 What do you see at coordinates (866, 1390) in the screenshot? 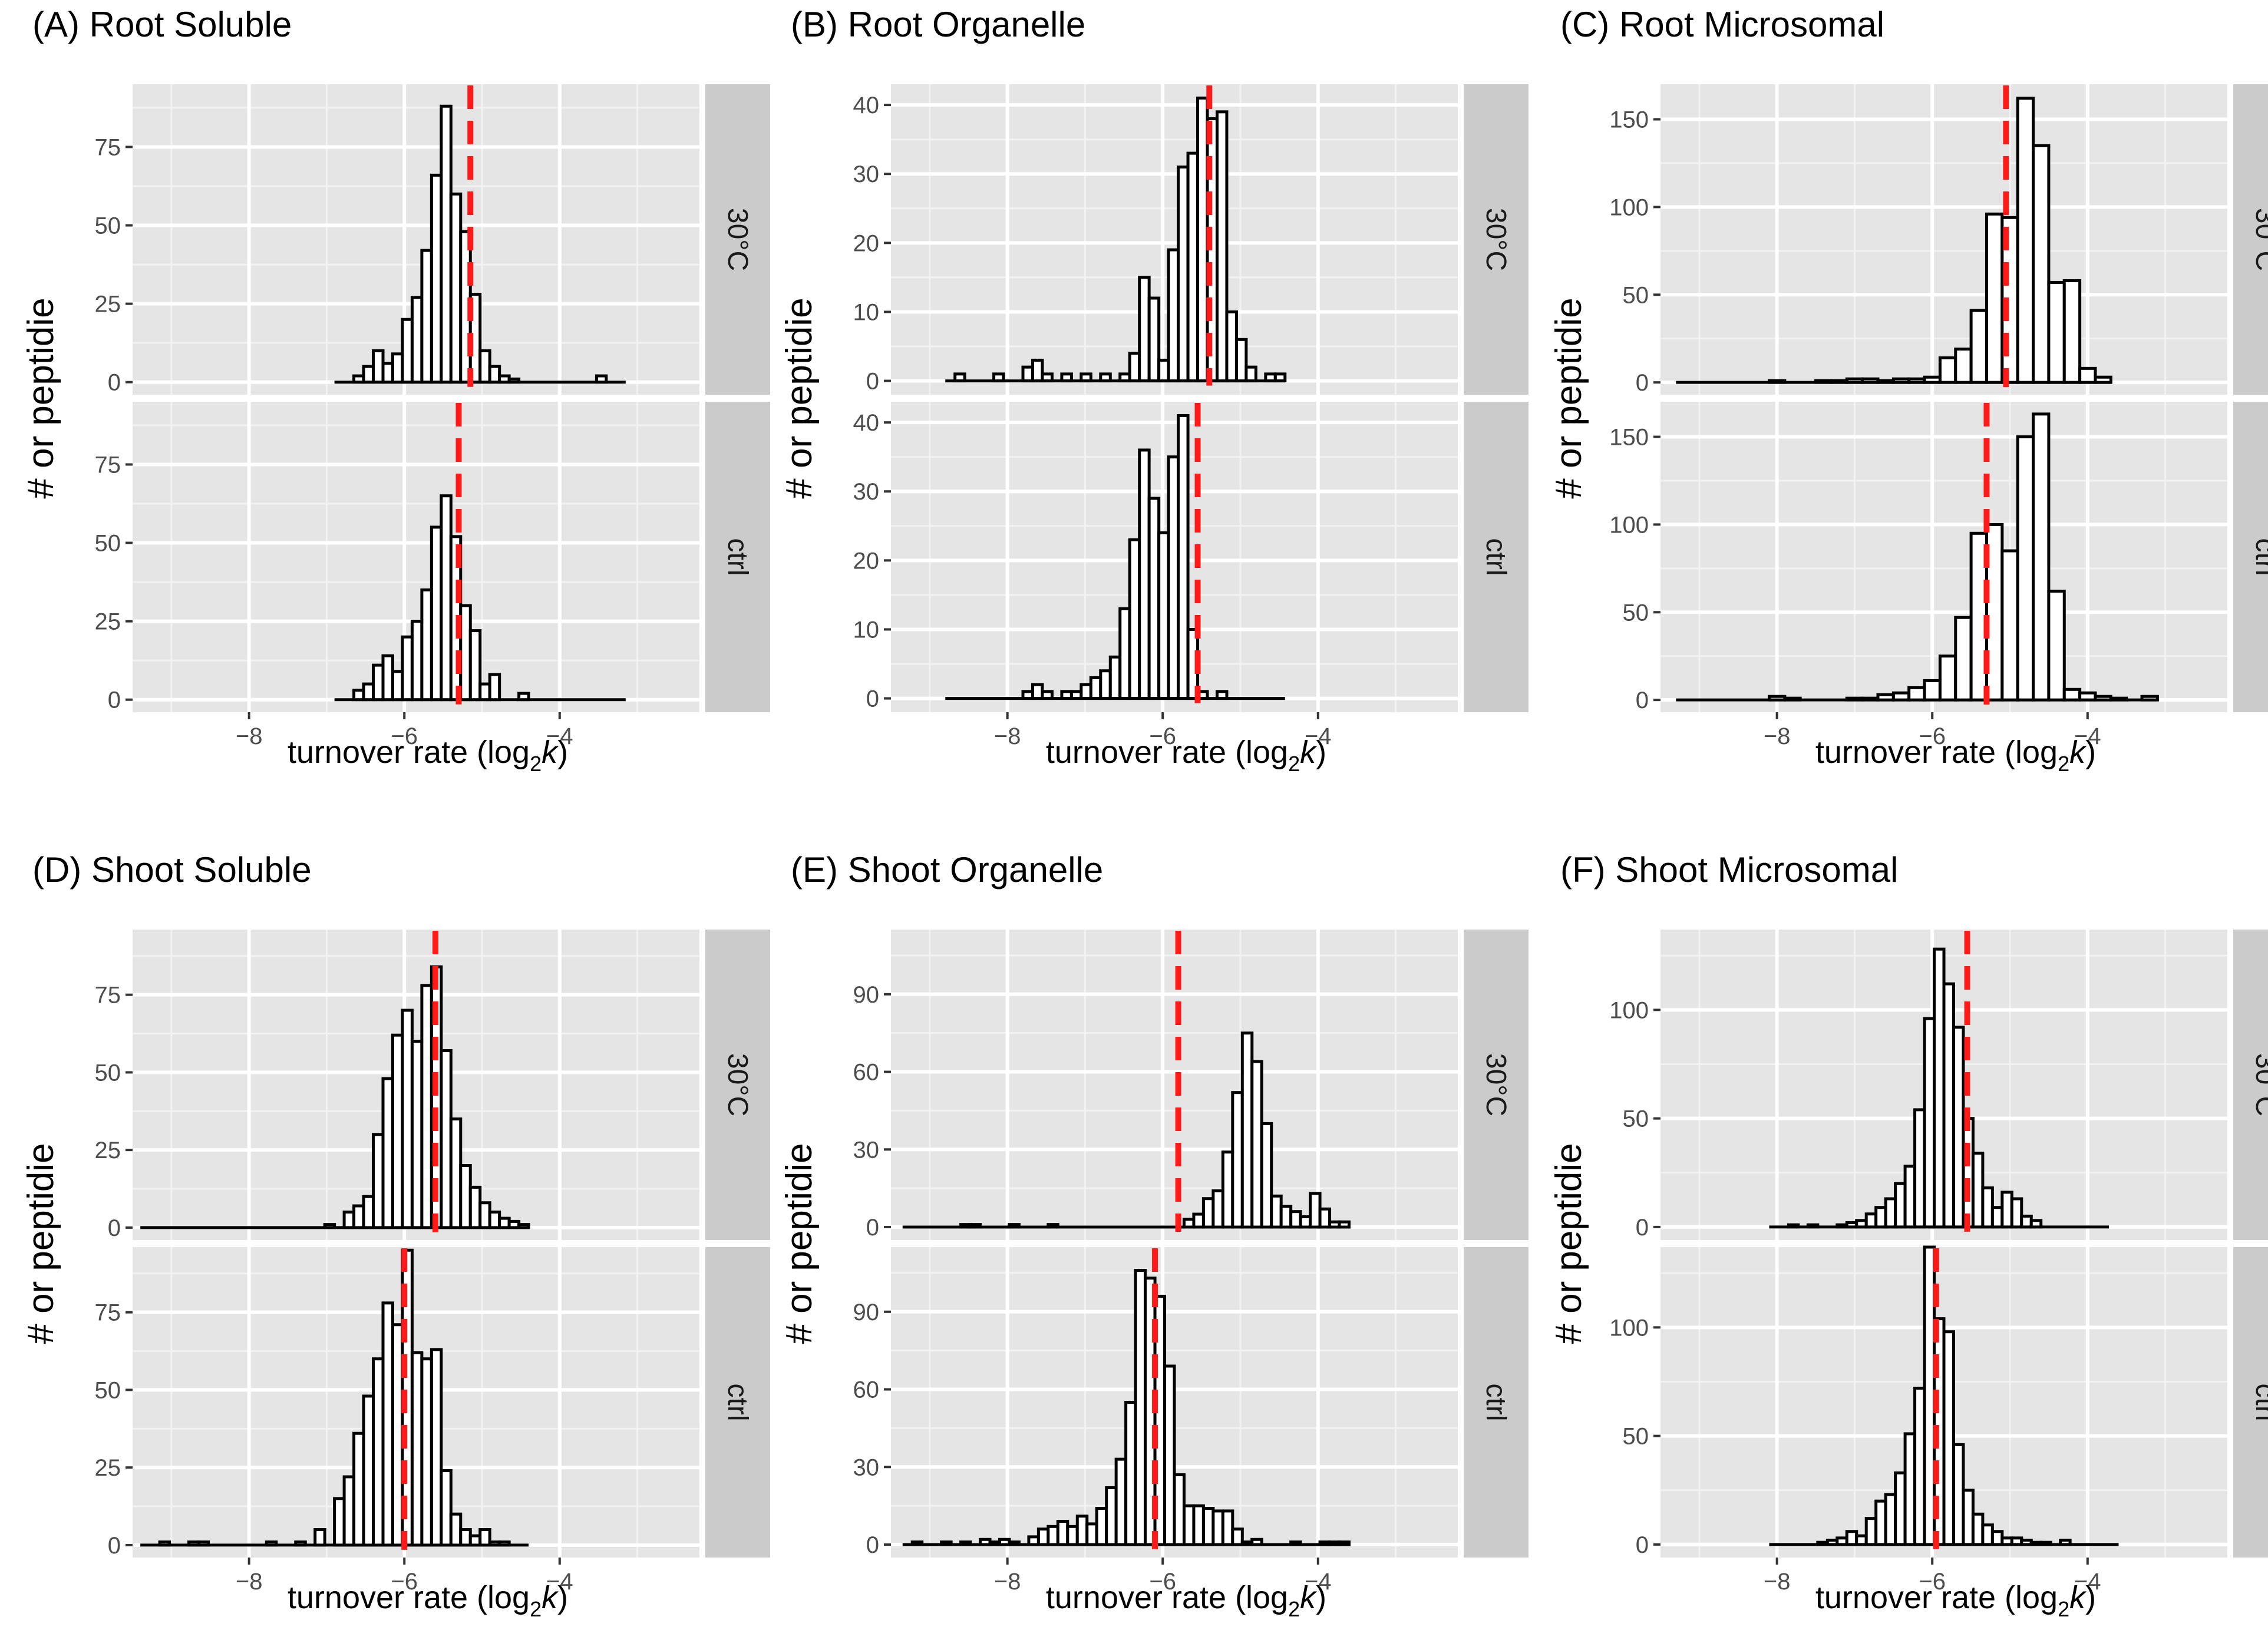
I see `y-tick-label: 60` at bounding box center [866, 1390].